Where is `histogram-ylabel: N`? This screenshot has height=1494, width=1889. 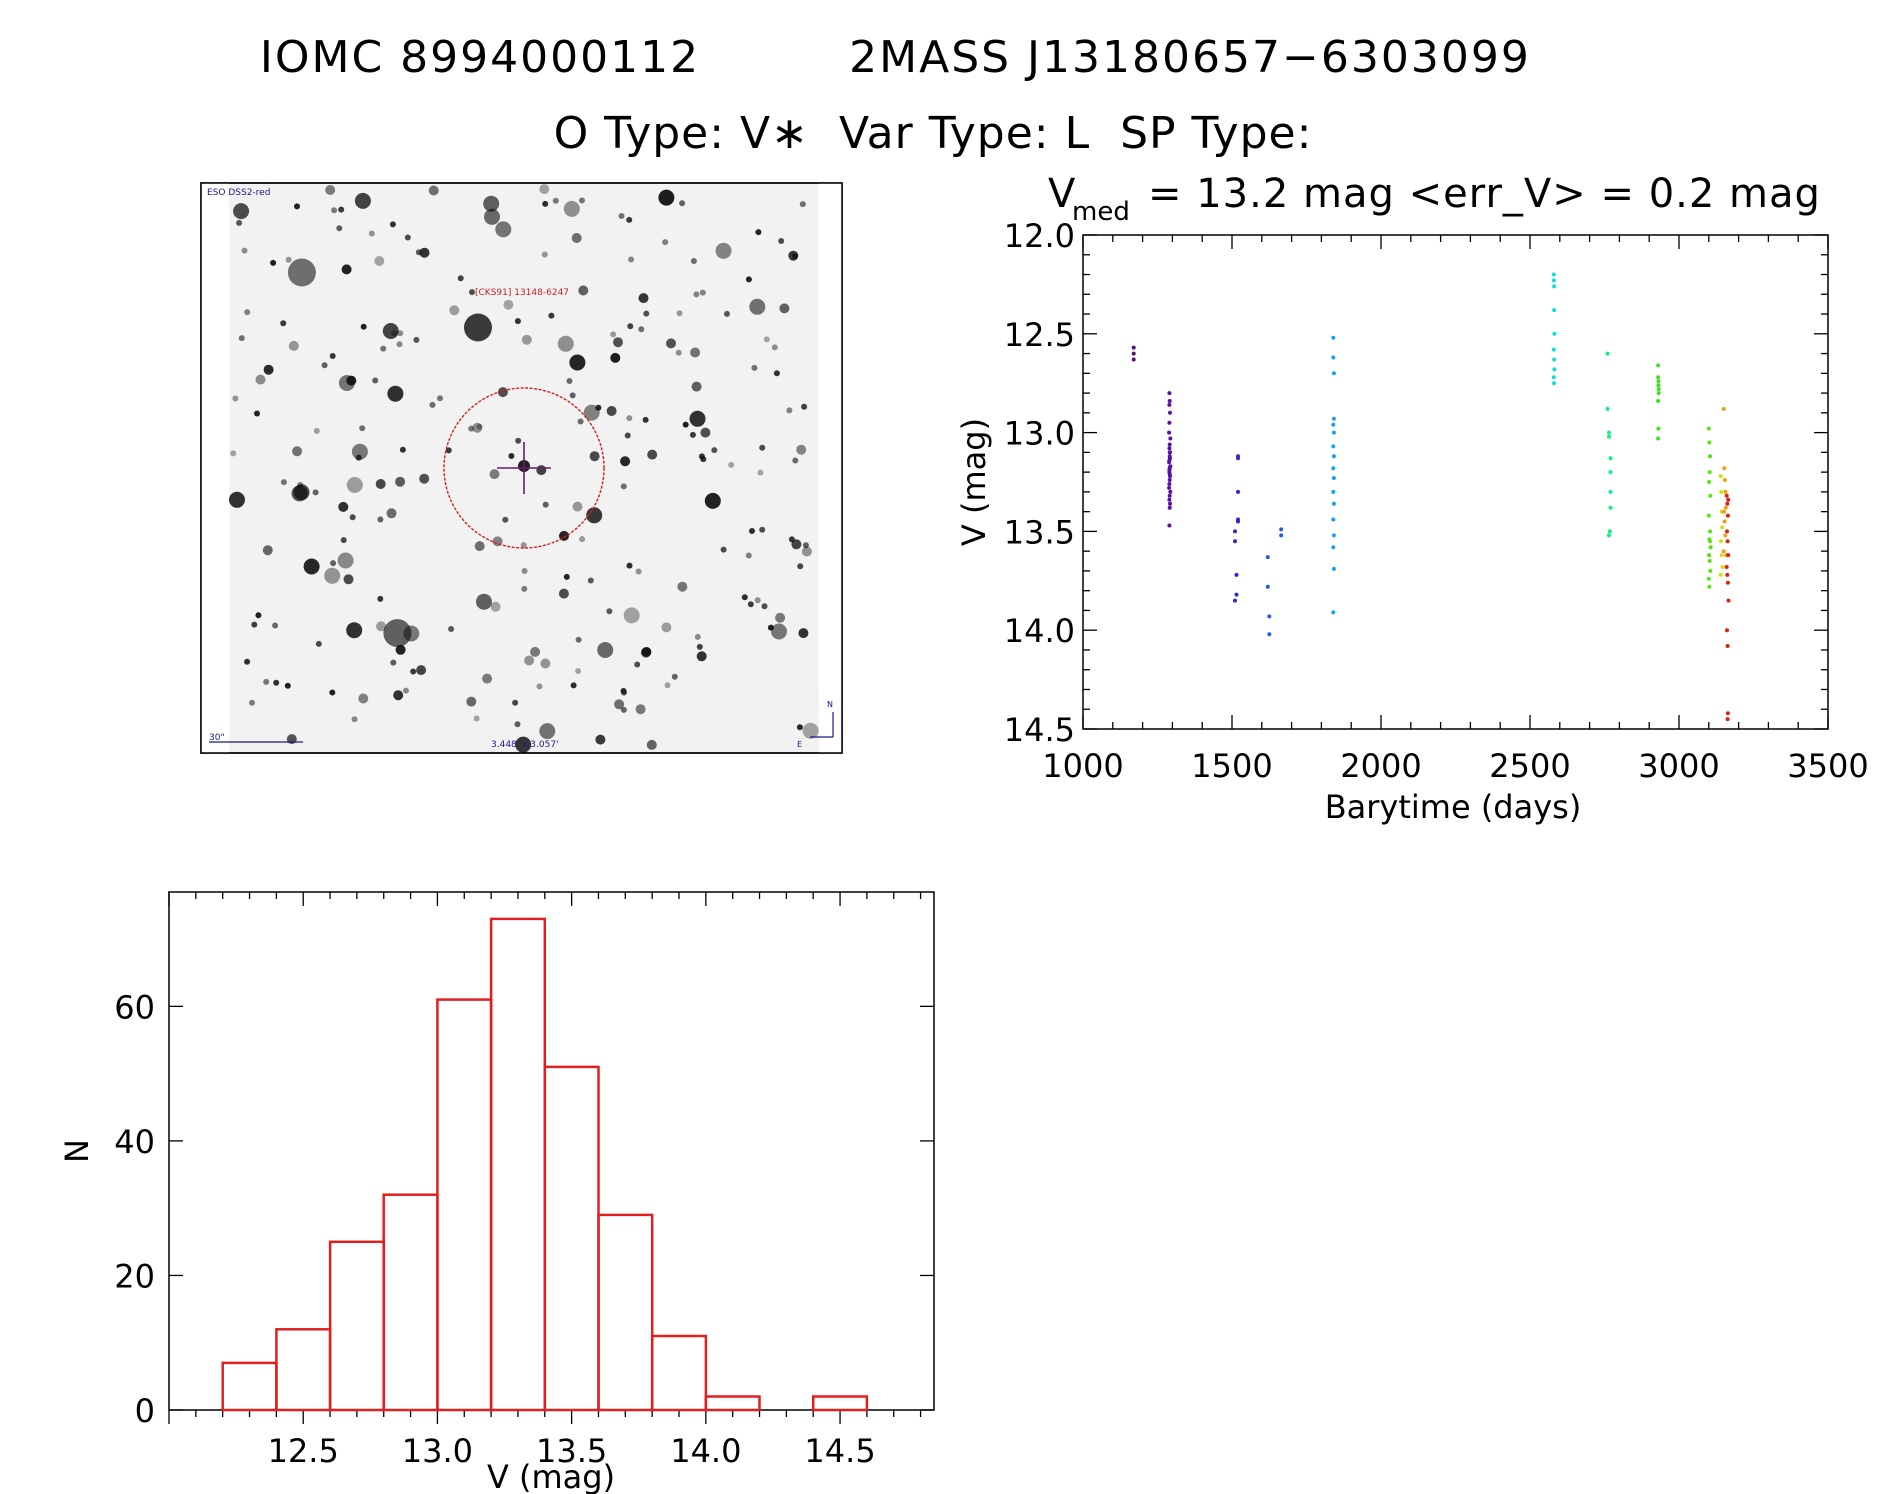
histogram-ylabel: N is located at coordinates (77, 1151).